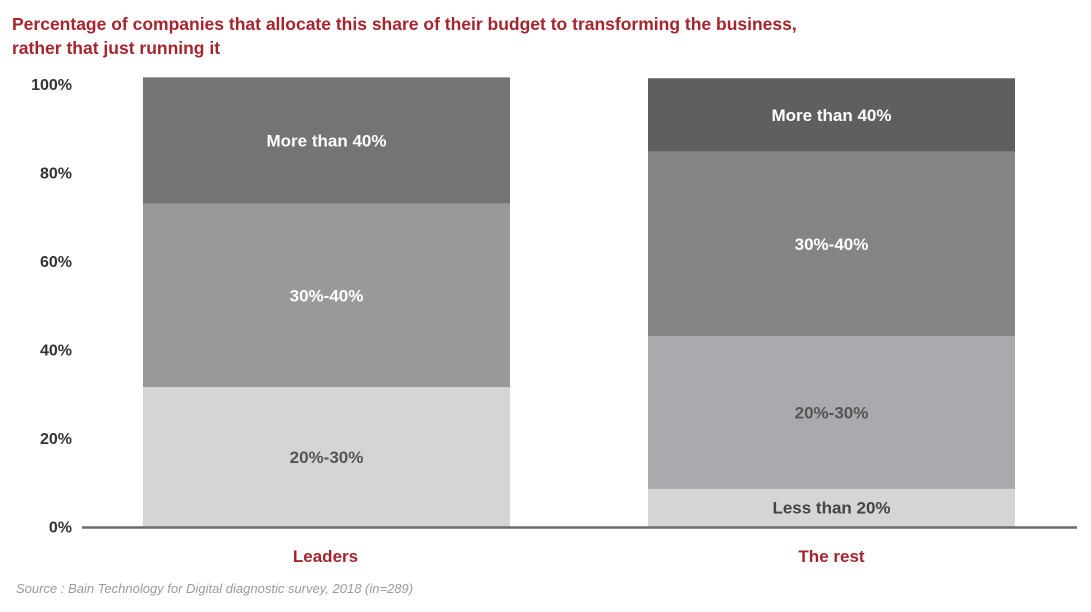  What do you see at coordinates (56, 351) in the screenshot?
I see `y-tick-label: 40%` at bounding box center [56, 351].